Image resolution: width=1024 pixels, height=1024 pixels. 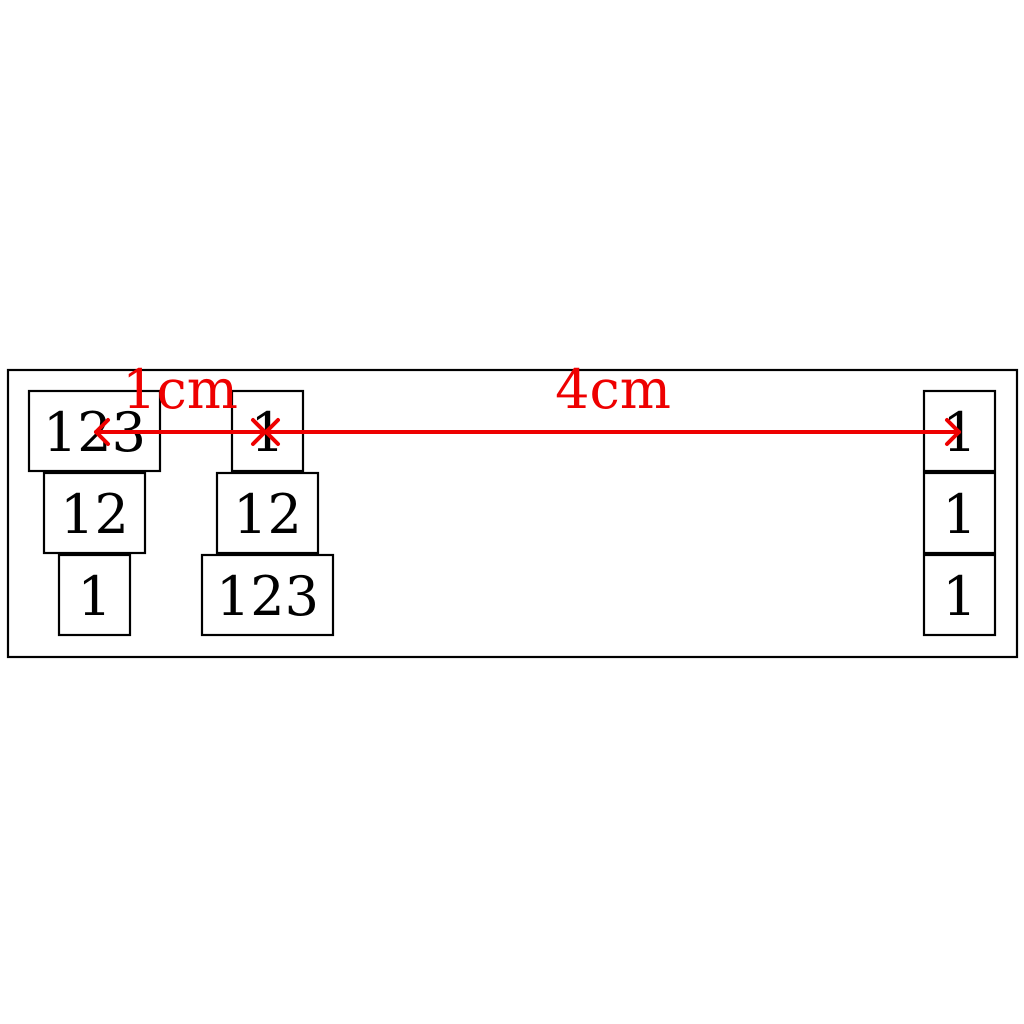 I want to click on dimension-label-1cm: 1cm, so click(x=180, y=389).